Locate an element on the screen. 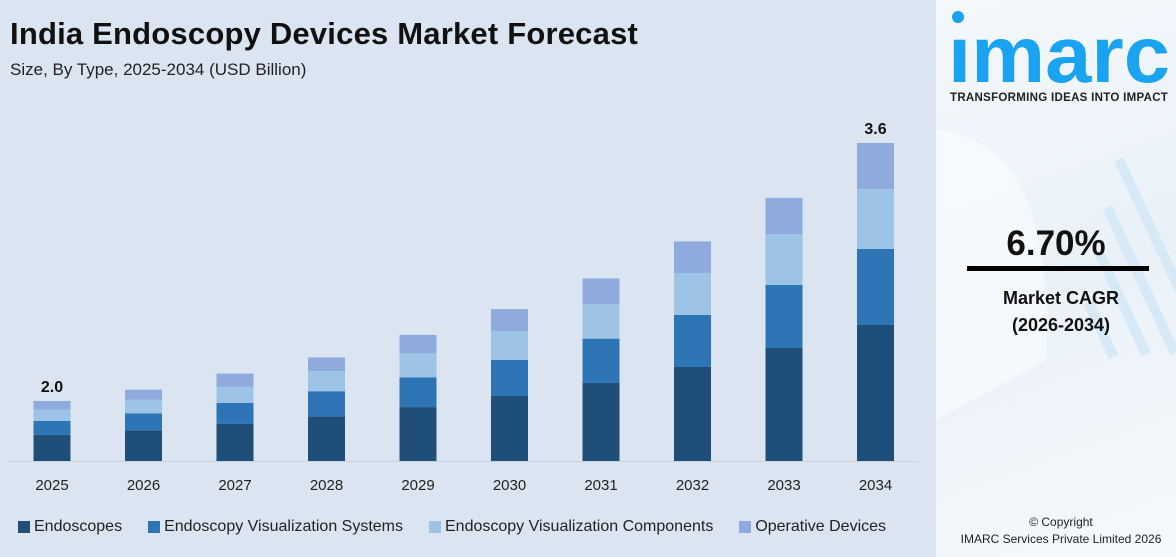 Image resolution: width=1176 pixels, height=557 pixels. legend-item: Endoscopy Visualization Systems is located at coordinates (275, 527).